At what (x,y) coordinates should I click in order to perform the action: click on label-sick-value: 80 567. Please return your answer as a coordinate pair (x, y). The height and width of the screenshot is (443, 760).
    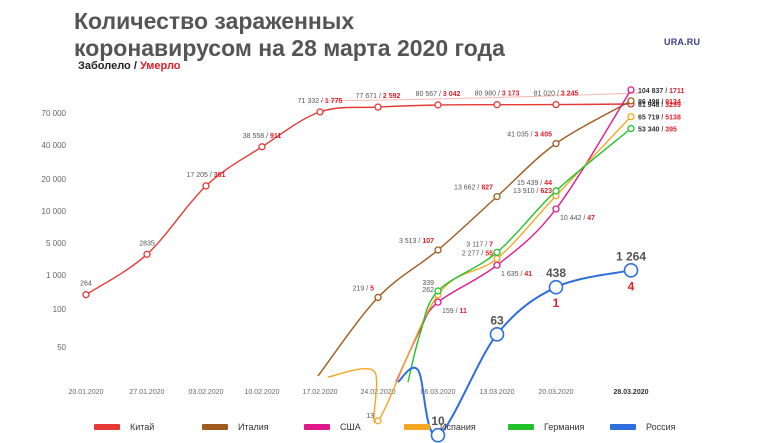
    Looking at the image, I should click on (427, 94).